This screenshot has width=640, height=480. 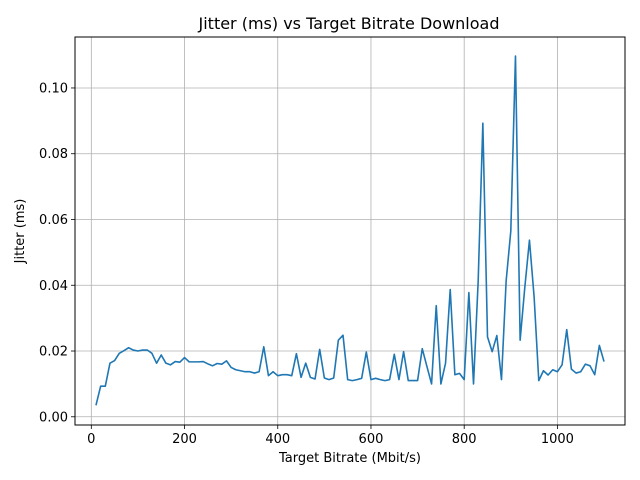 What do you see at coordinates (277, 439) in the screenshot?
I see `x-tick-label: 400` at bounding box center [277, 439].